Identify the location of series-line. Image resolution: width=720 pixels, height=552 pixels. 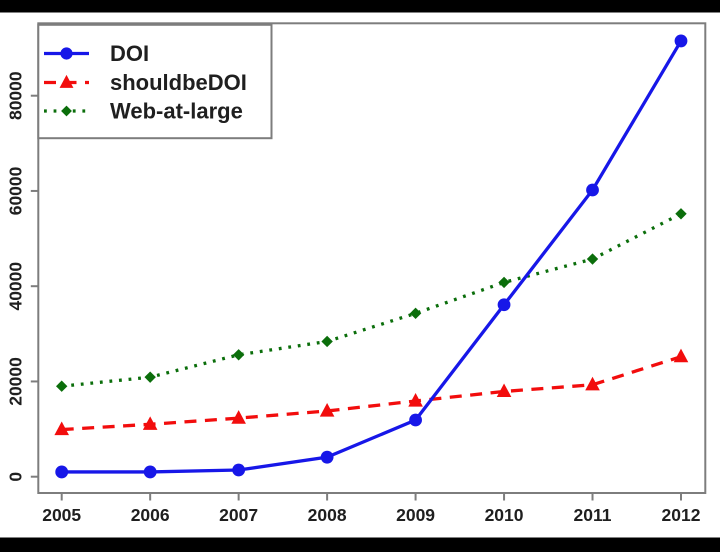
(371, 393).